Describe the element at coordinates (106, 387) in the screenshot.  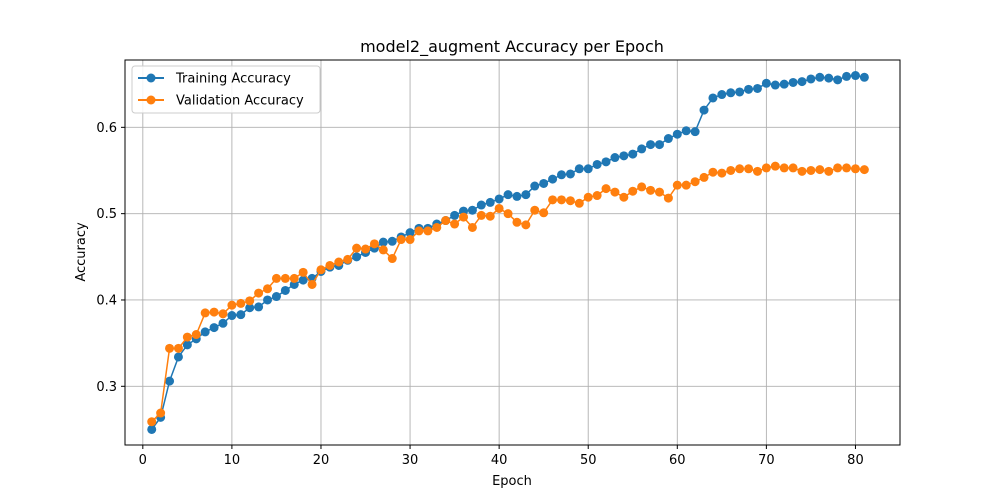
I see `y-tick-label: 0.3` at that location.